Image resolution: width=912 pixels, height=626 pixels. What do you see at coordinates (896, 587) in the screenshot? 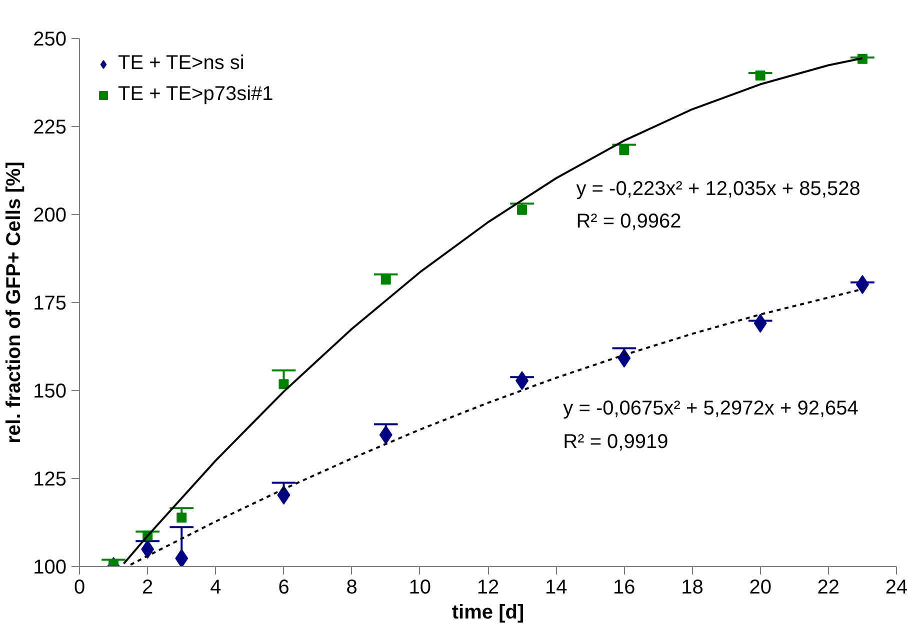
I see `x-tick-label: 24` at bounding box center [896, 587].